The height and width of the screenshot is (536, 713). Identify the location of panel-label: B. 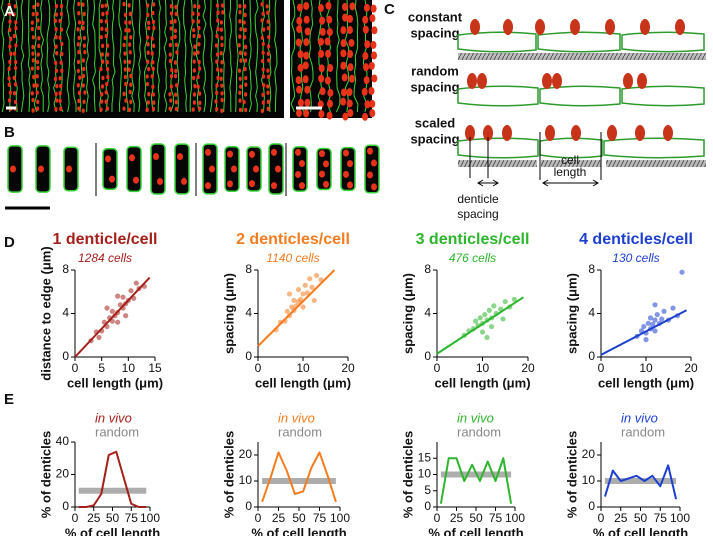
(9, 132).